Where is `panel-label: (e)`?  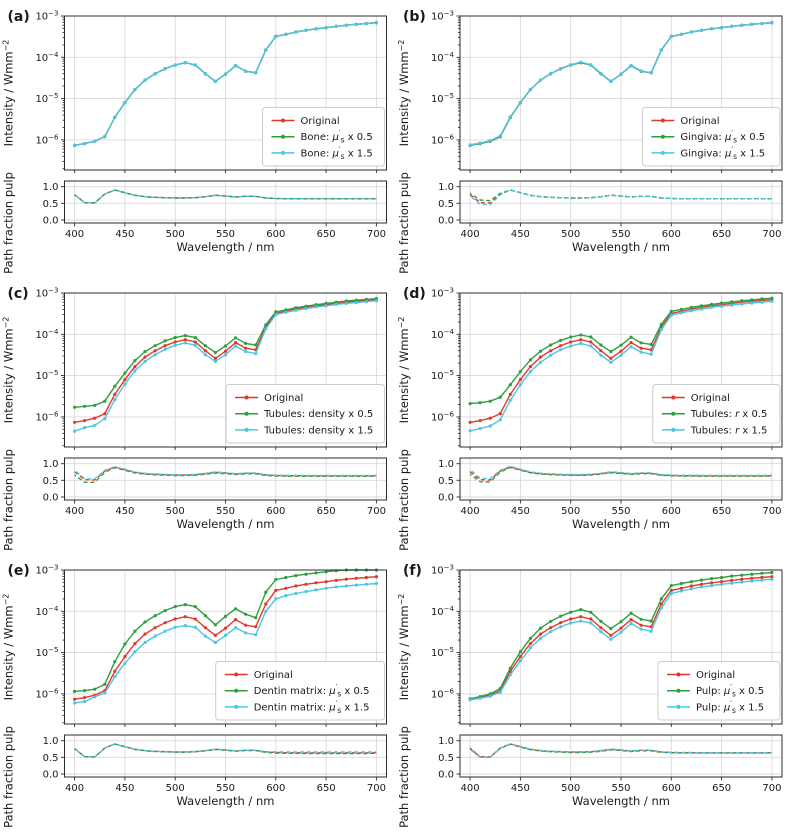 panel-label: (e) is located at coordinates (19, 571).